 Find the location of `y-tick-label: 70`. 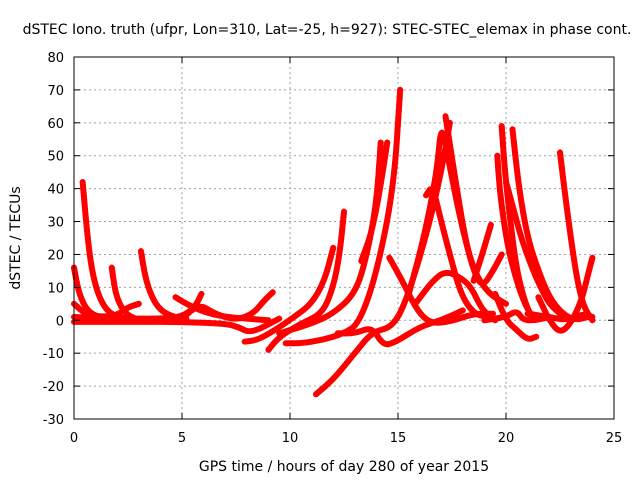

y-tick-label: 70 is located at coordinates (55, 91).